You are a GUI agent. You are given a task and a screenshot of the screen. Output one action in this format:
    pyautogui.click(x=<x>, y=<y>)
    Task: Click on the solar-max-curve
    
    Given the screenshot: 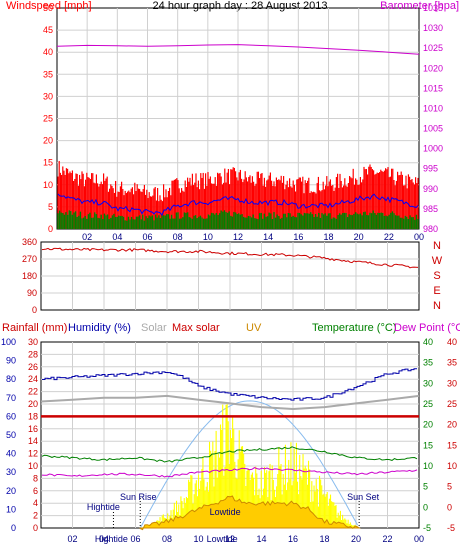 What is the action you would take?
    pyautogui.click(x=249, y=464)
    